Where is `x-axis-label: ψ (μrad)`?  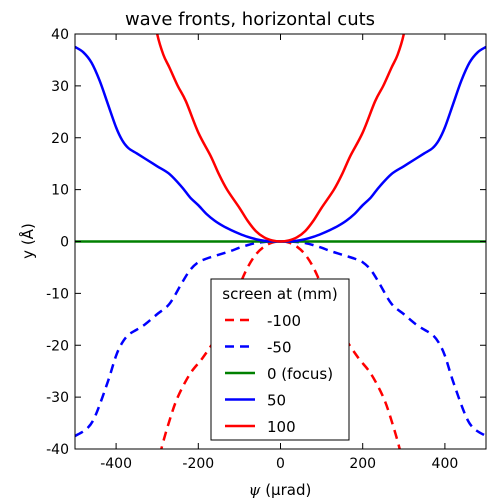
x-axis-label: ψ (μrad) is located at coordinates (280, 490).